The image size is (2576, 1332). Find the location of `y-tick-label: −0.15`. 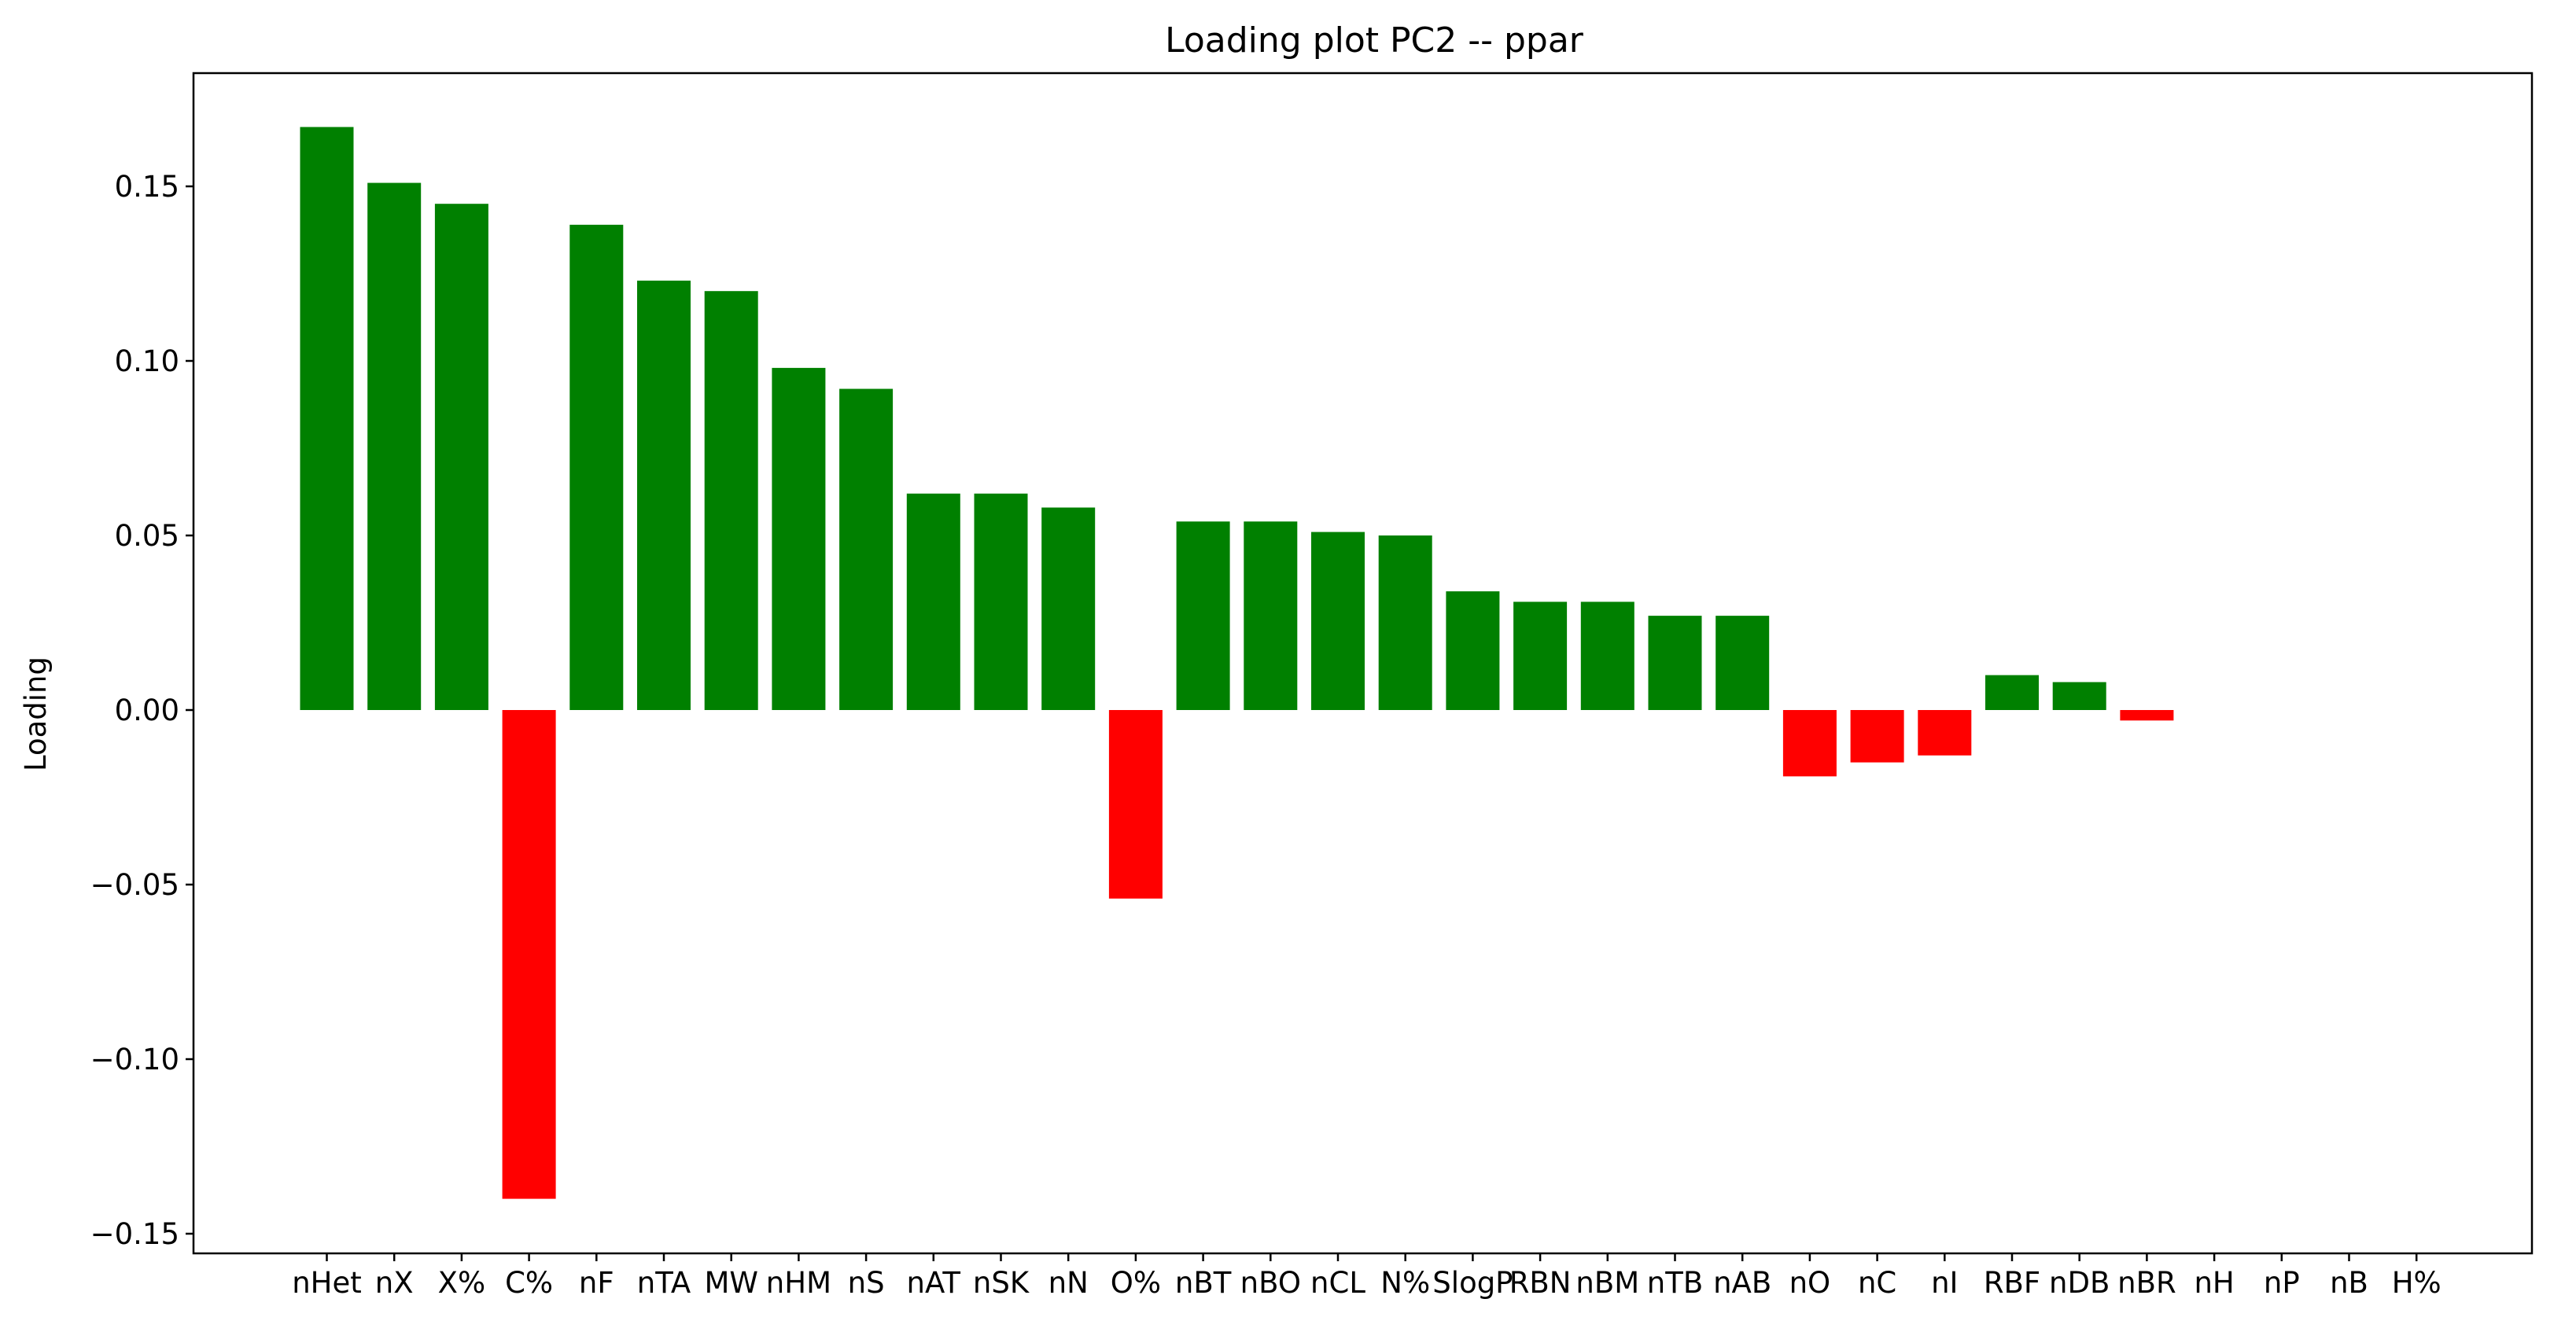

y-tick-label: −0.15 is located at coordinates (134, 1234).